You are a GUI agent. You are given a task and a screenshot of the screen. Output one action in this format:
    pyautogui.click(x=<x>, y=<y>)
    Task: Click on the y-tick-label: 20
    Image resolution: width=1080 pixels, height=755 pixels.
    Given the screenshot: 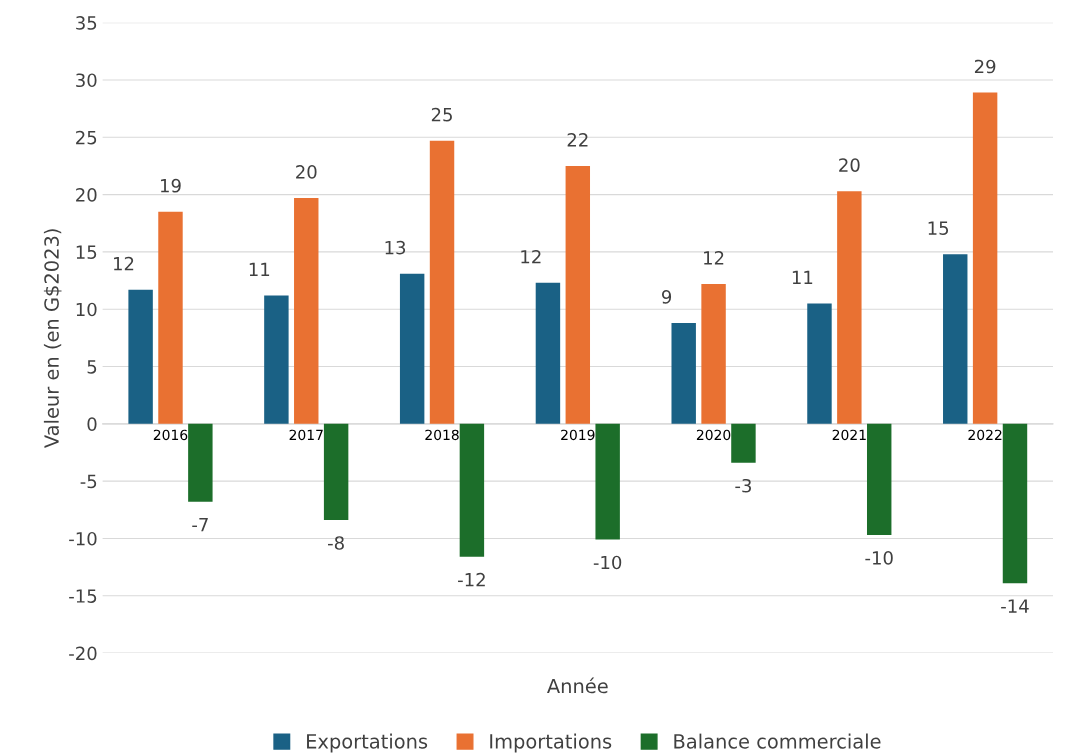 What is the action you would take?
    pyautogui.click(x=86, y=195)
    